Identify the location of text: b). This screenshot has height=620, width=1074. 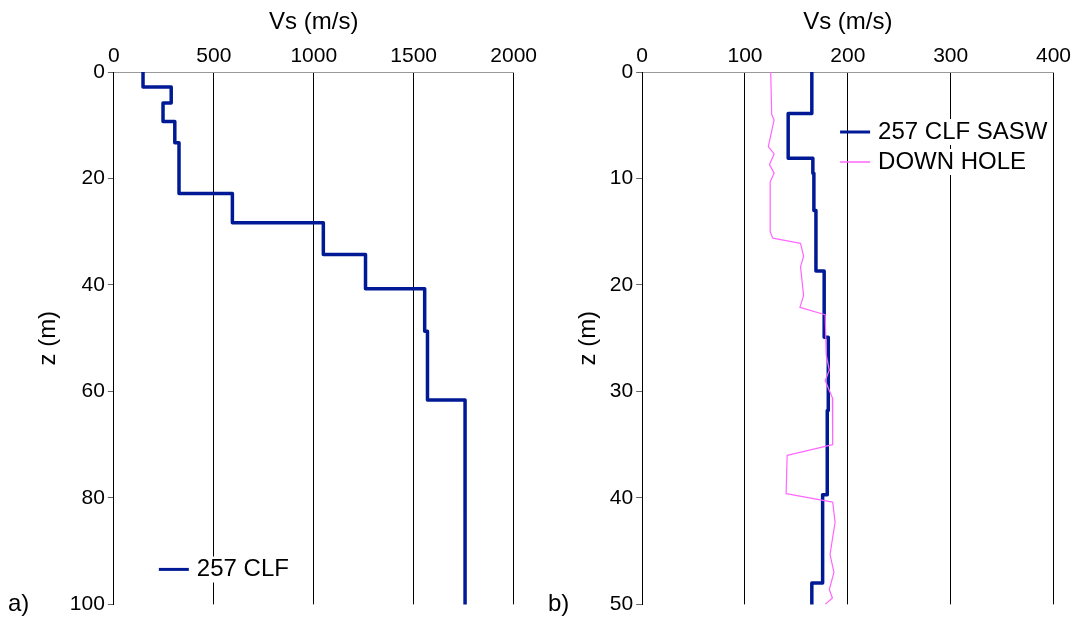
(559, 602).